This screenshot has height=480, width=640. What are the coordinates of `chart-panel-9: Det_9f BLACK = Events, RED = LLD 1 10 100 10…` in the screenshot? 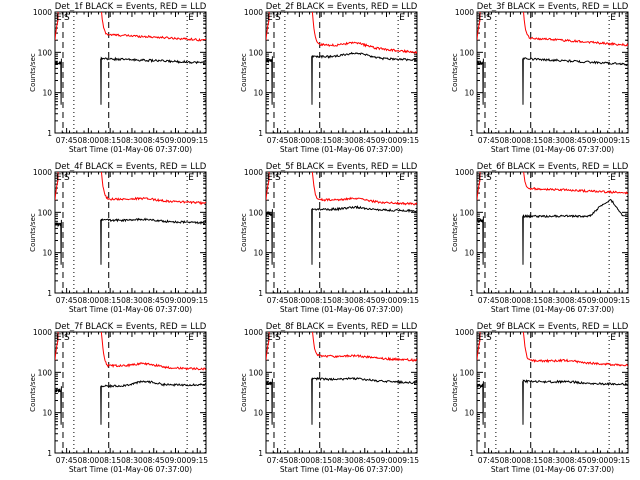 It's located at (540, 398).